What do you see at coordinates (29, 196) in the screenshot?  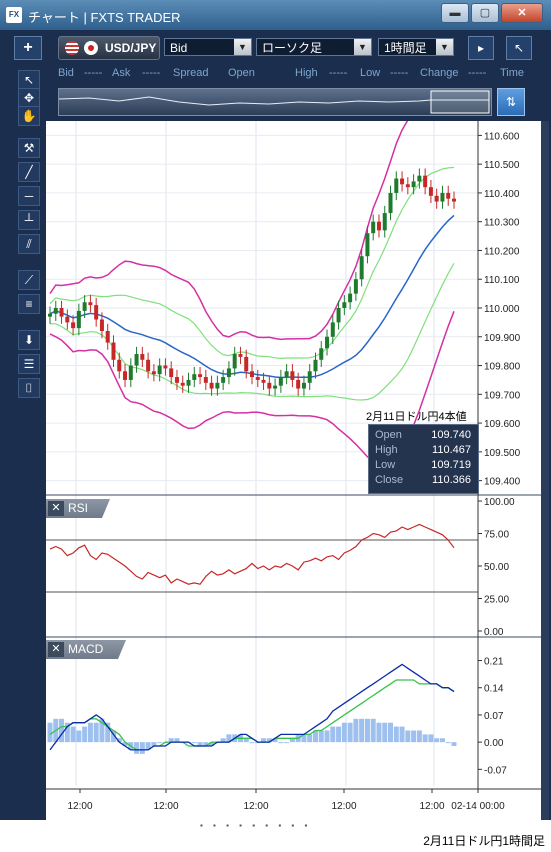 I see `horizontal-line-icon: ─` at bounding box center [29, 196].